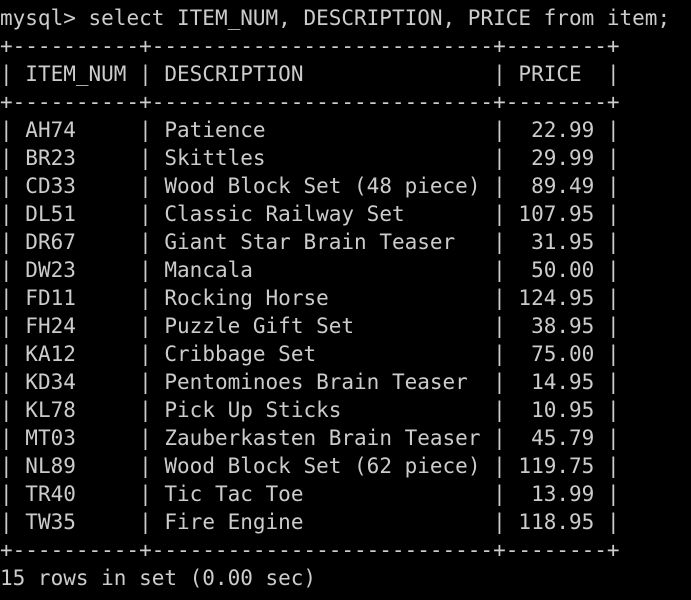 The height and width of the screenshot is (600, 691). What do you see at coordinates (322, 74) in the screenshot?
I see `header-description: DESCRIPTION` at bounding box center [322, 74].